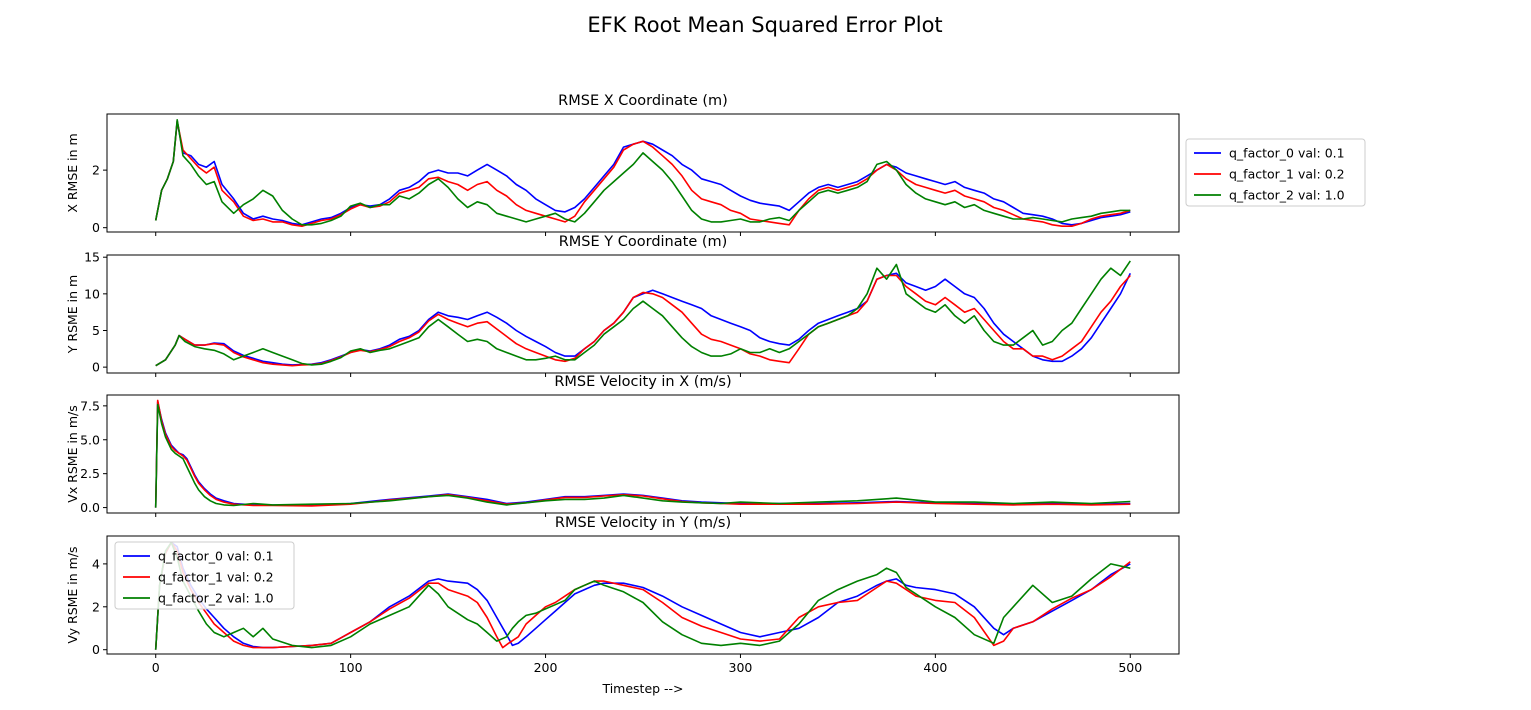  Describe the element at coordinates (642, 382) in the screenshot. I see `subplot-title: RMSE Velocity in X (m/s)` at that location.